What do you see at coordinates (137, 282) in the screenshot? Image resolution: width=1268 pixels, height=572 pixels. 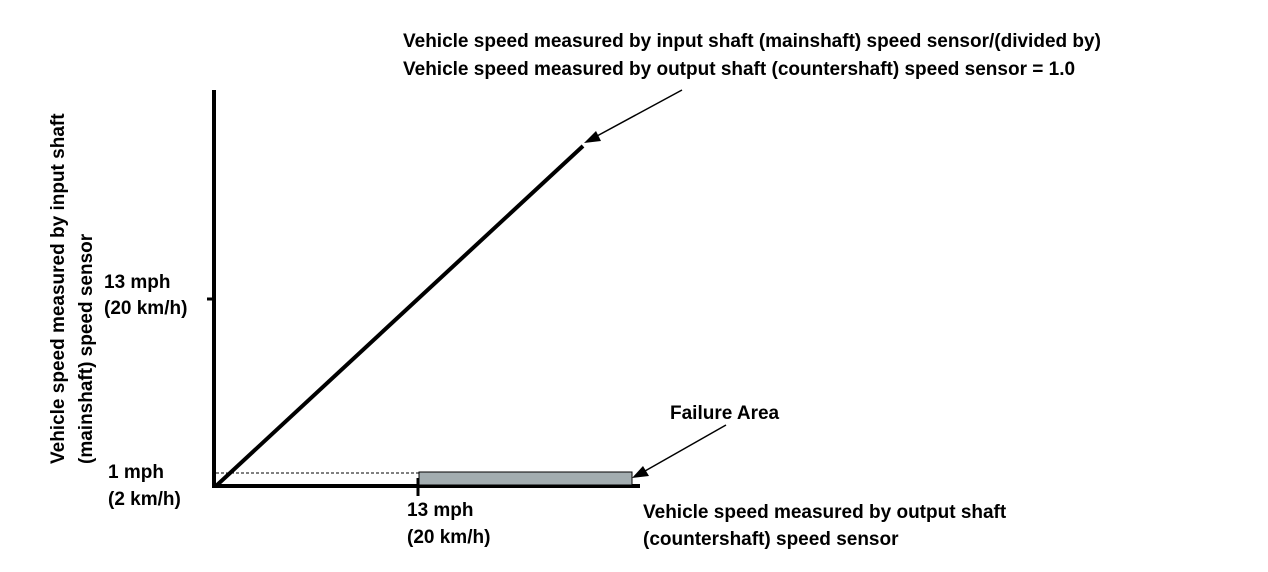 I see `y-tick-high-label-line1: 13 mph` at bounding box center [137, 282].